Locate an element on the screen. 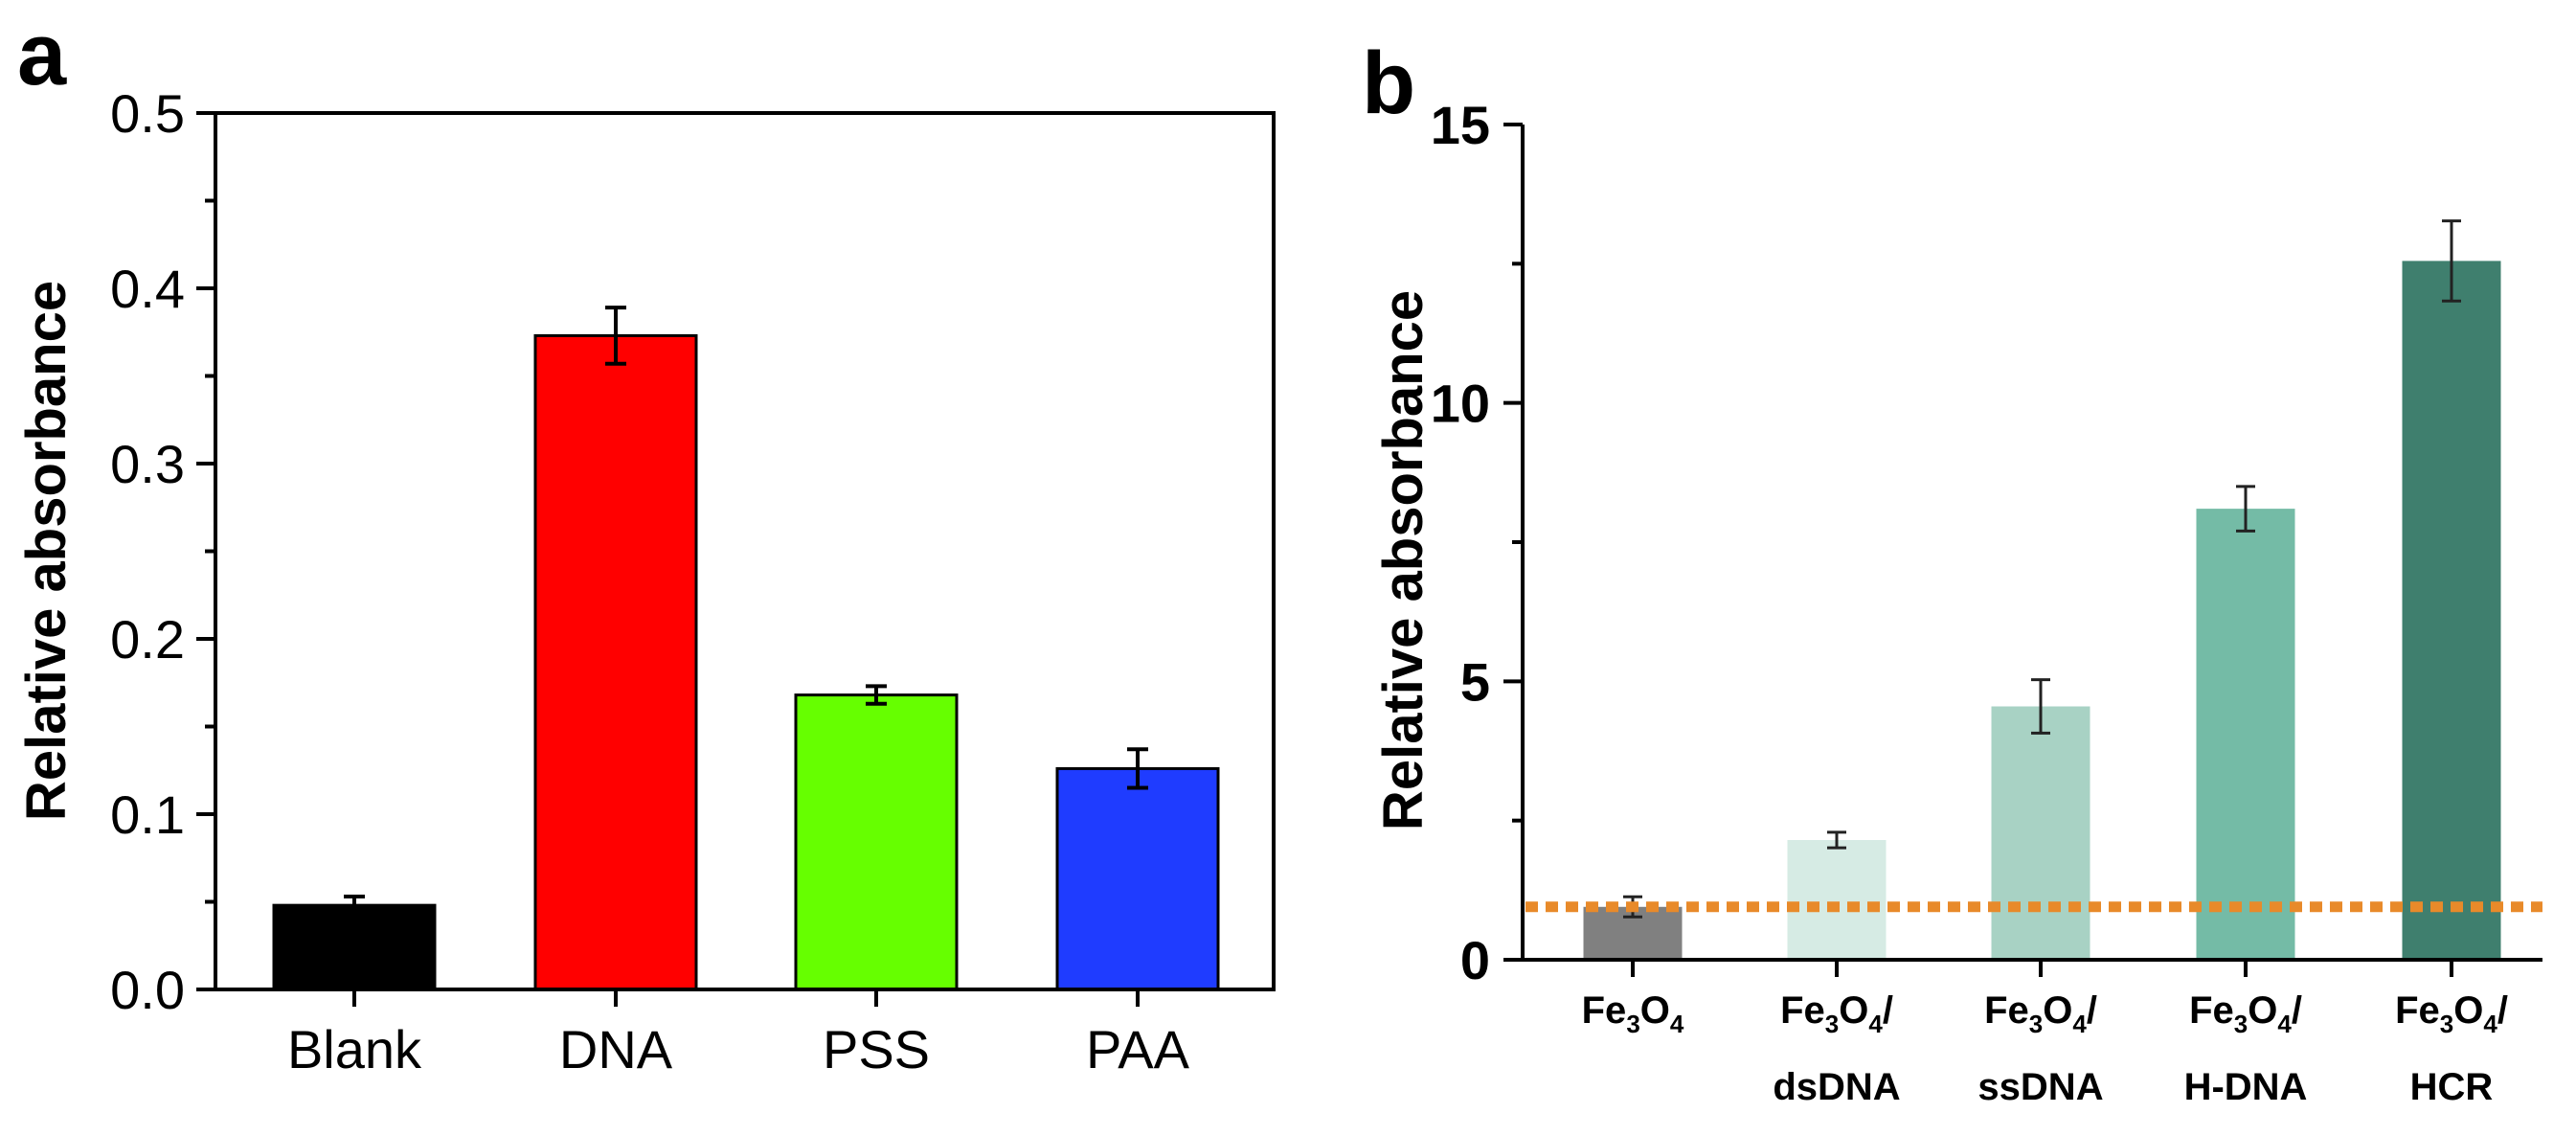 The image size is (2576, 1136). panel-b-category-label: Fe3O4 is located at coordinates (1633, 1013).